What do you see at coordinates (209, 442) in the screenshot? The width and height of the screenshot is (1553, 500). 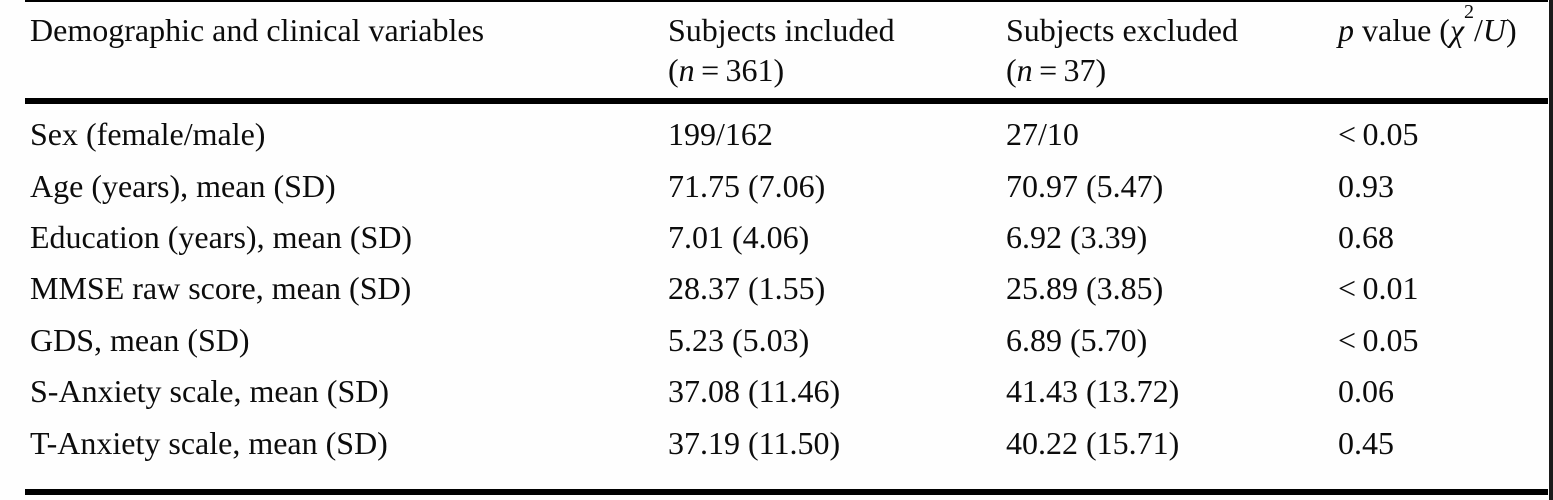 I see `row-label: T-Anxiety scale, mean (SD)` at bounding box center [209, 442].